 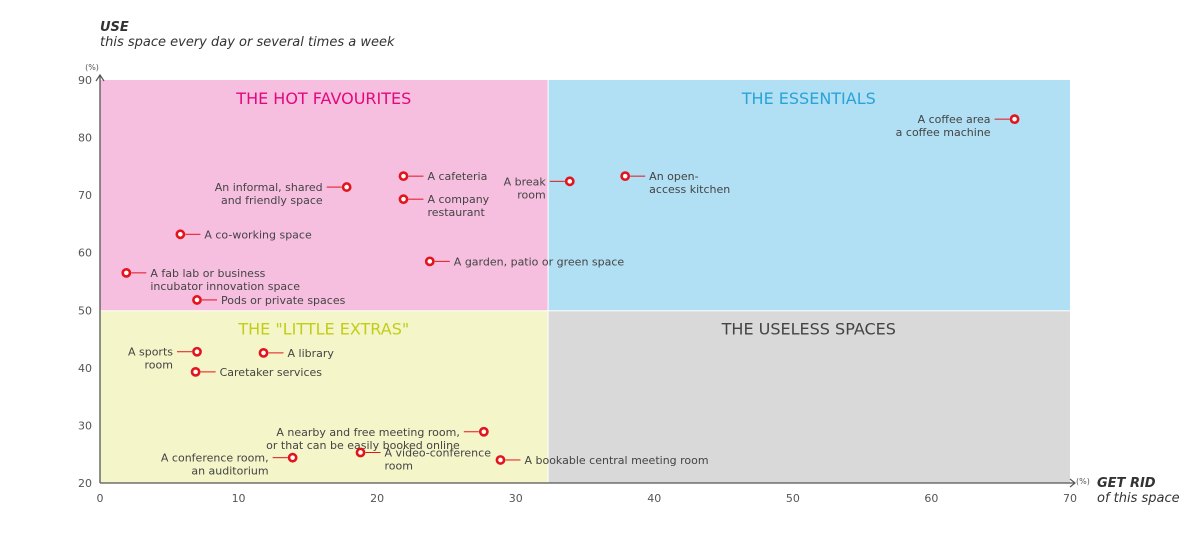 I want to click on x-axis-title-sub: of this space, so click(x=1138, y=498).